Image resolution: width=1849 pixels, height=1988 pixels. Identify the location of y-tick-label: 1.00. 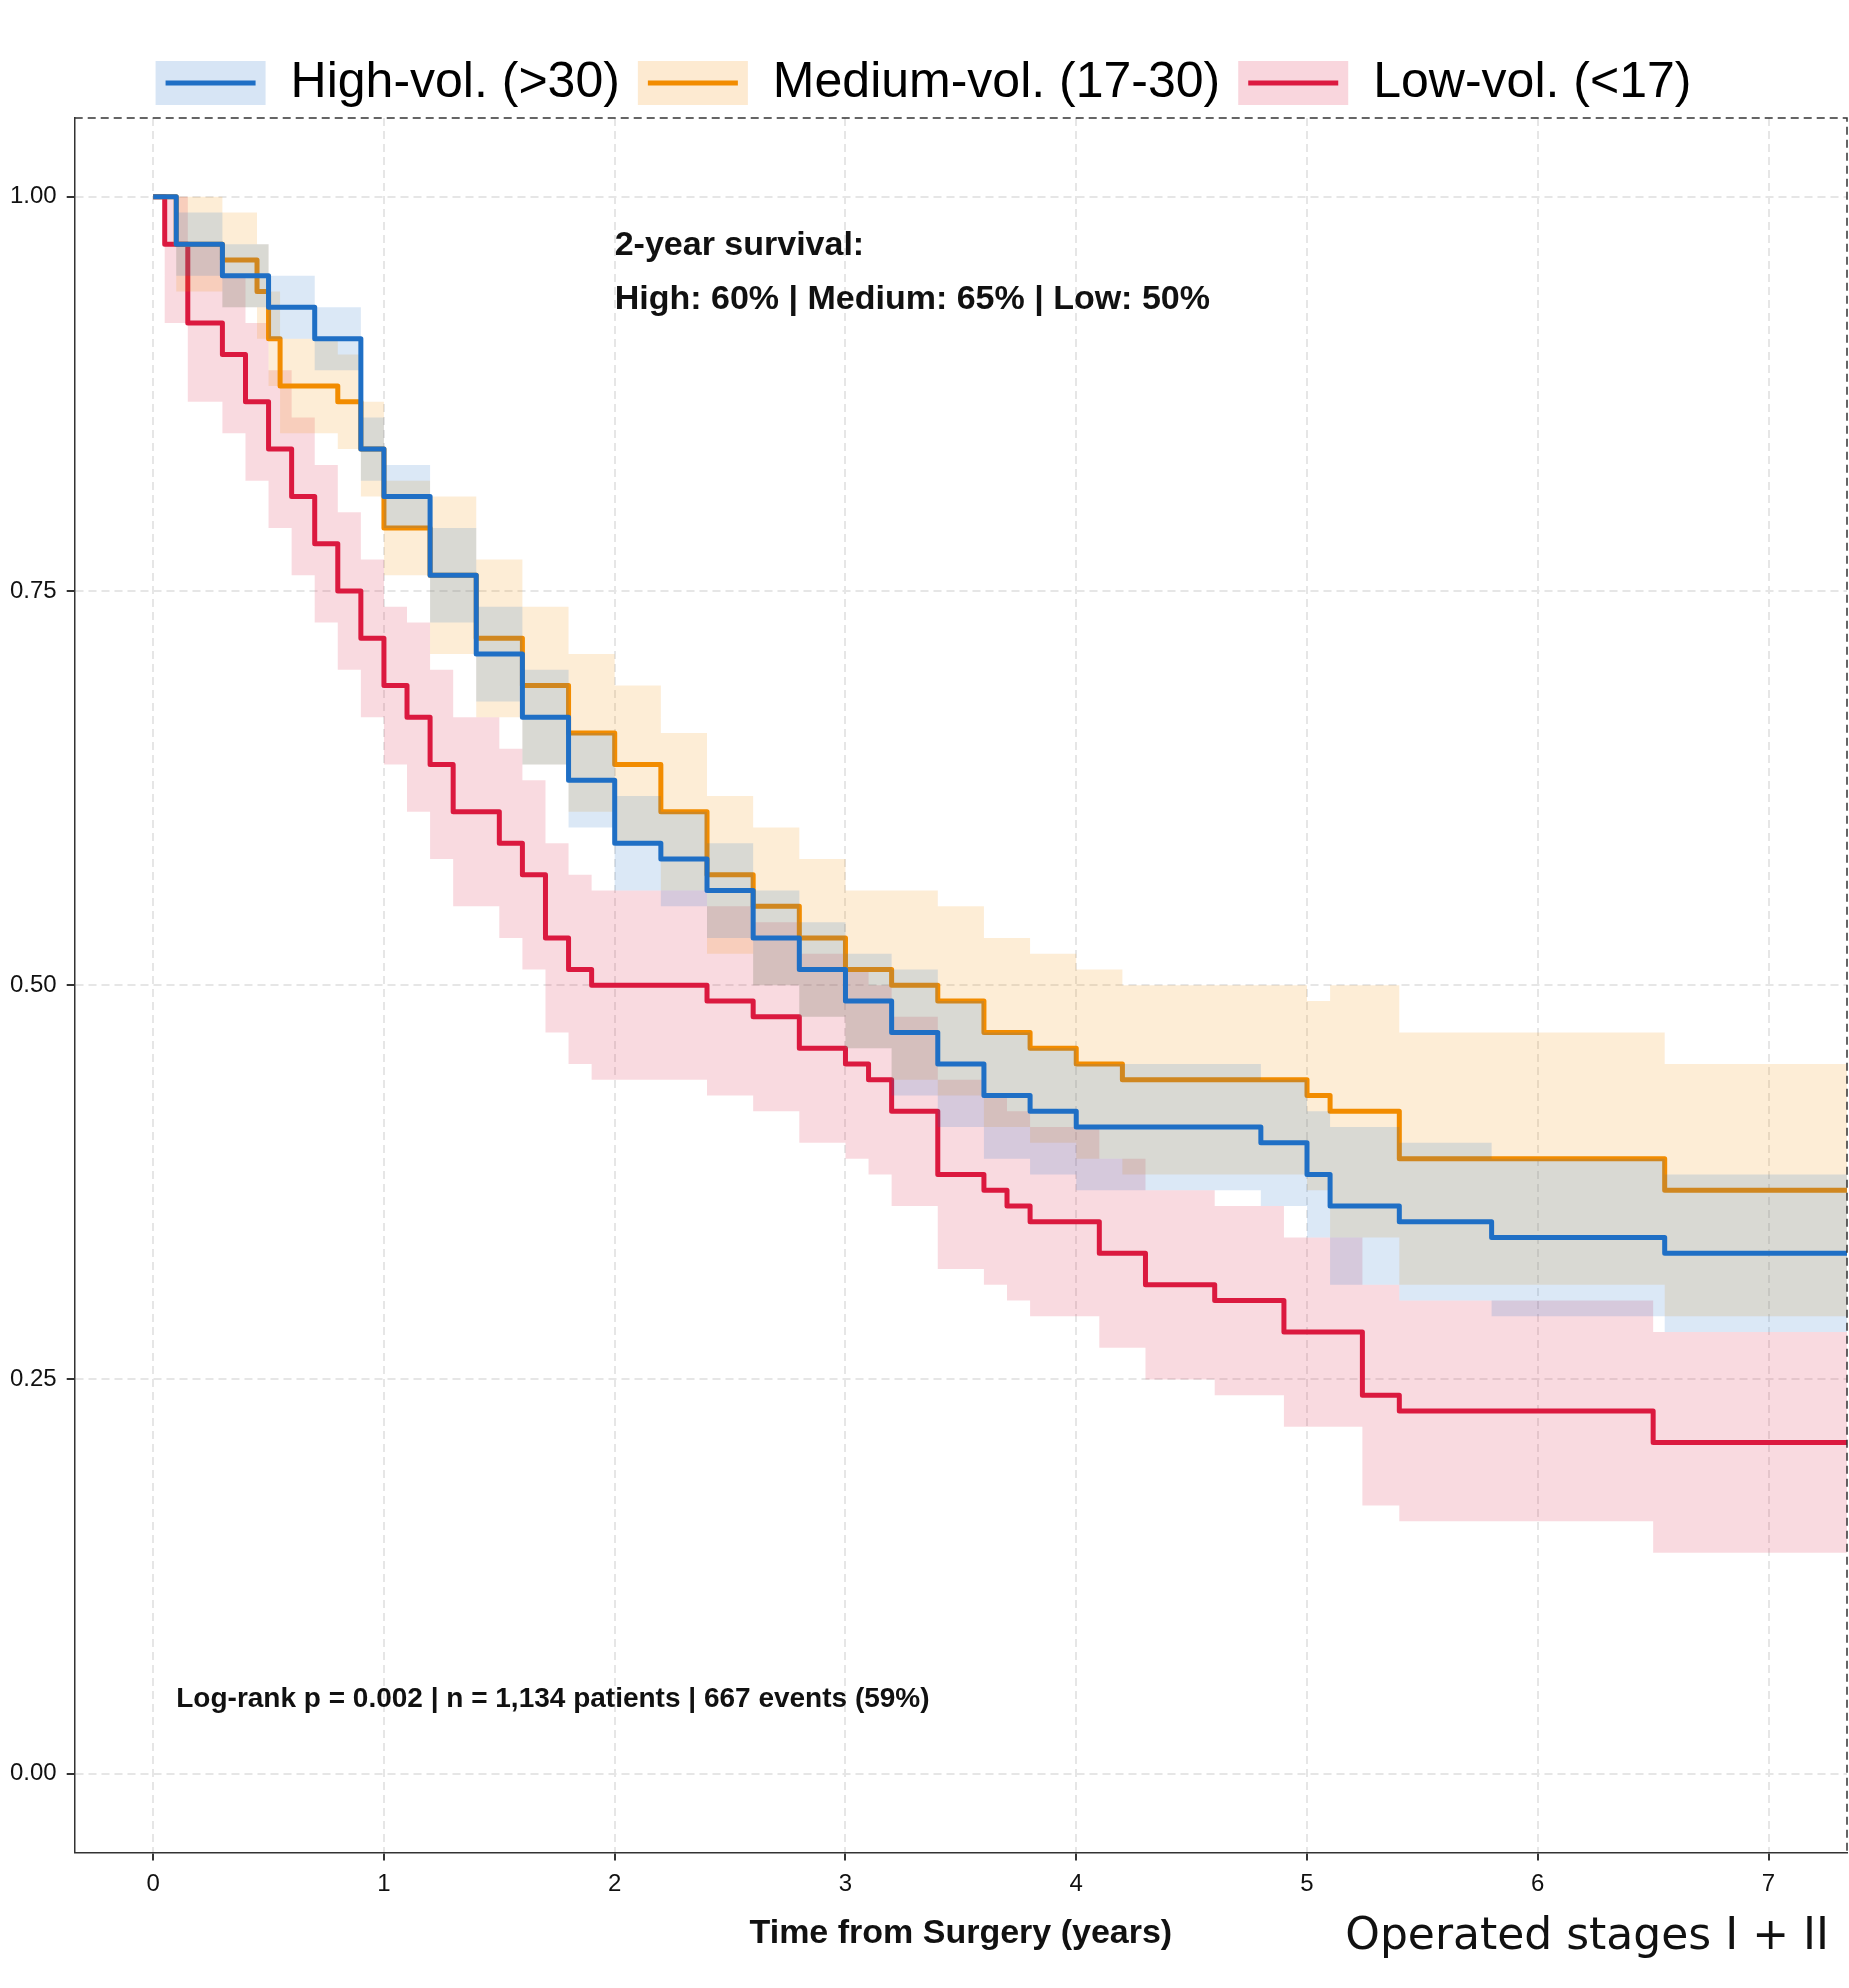
(33, 195).